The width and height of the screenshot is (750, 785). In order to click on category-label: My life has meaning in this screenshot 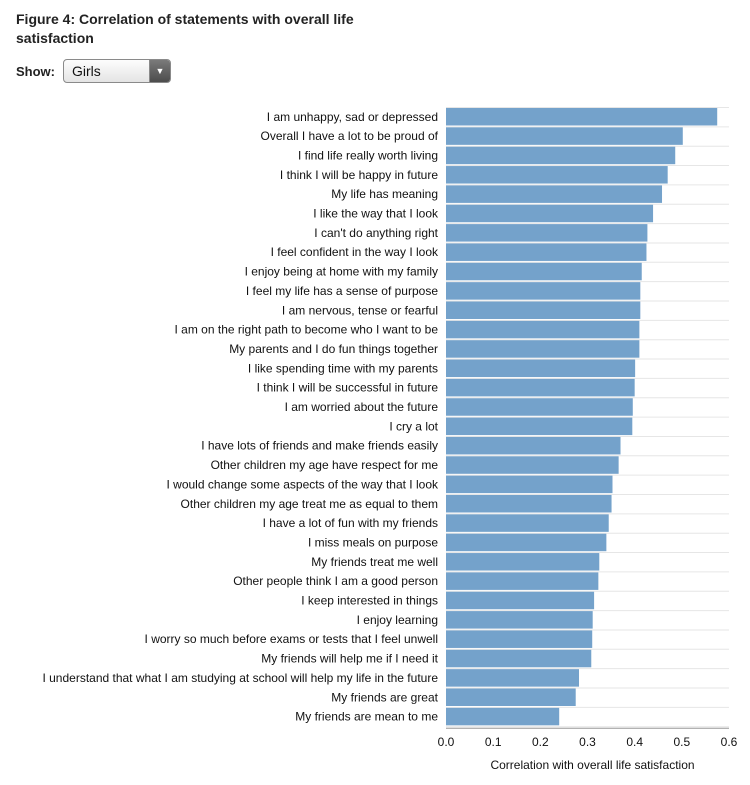, I will do `click(384, 194)`.